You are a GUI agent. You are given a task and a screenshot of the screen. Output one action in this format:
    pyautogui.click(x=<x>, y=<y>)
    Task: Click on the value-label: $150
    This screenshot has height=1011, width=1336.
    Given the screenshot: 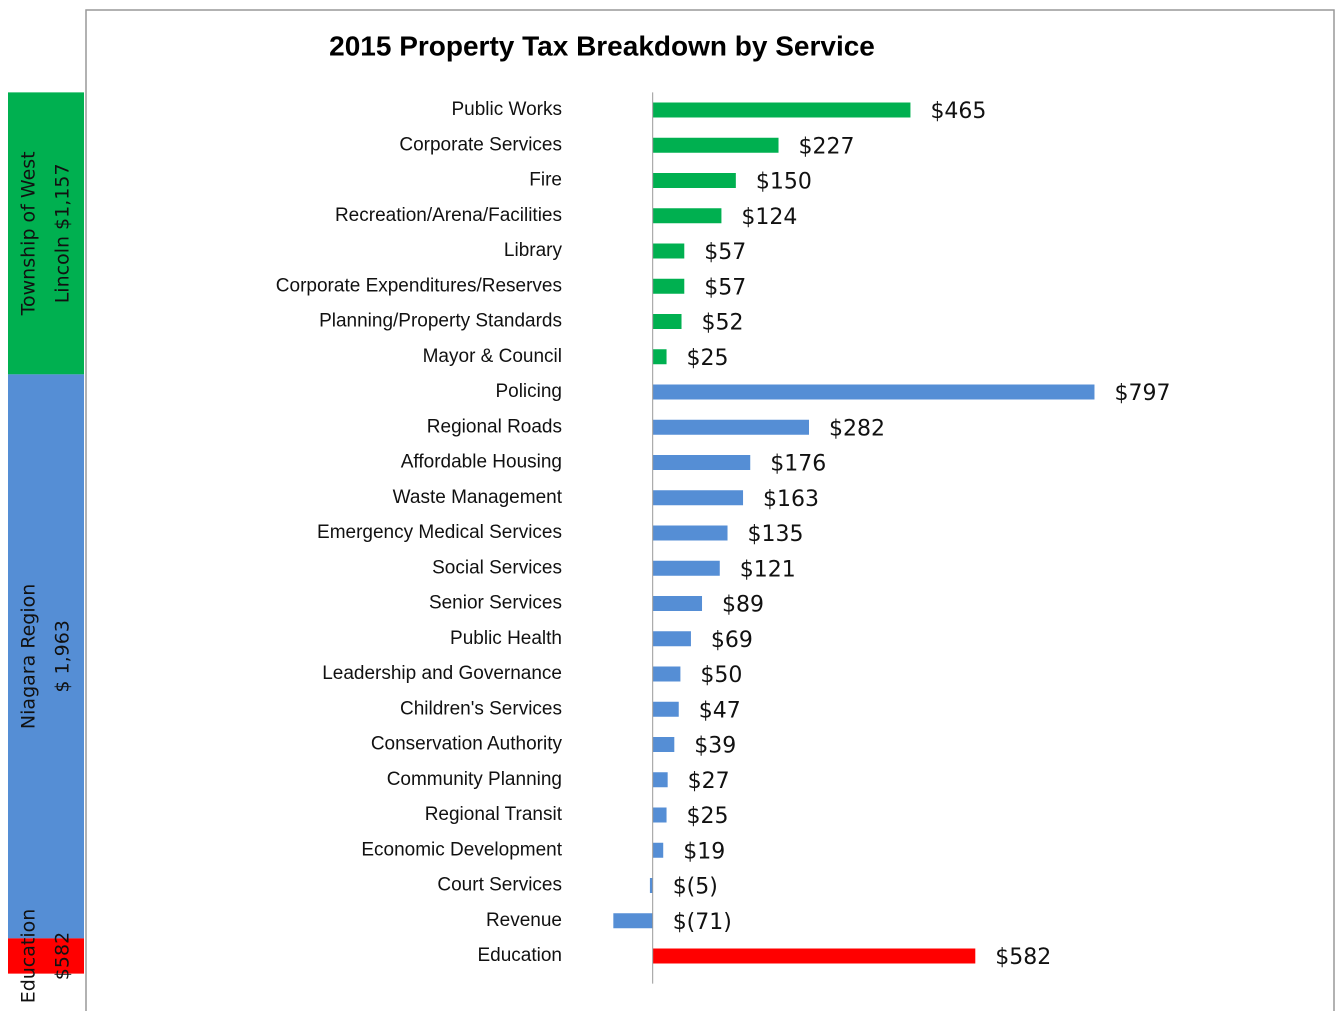 What is the action you would take?
    pyautogui.click(x=784, y=182)
    